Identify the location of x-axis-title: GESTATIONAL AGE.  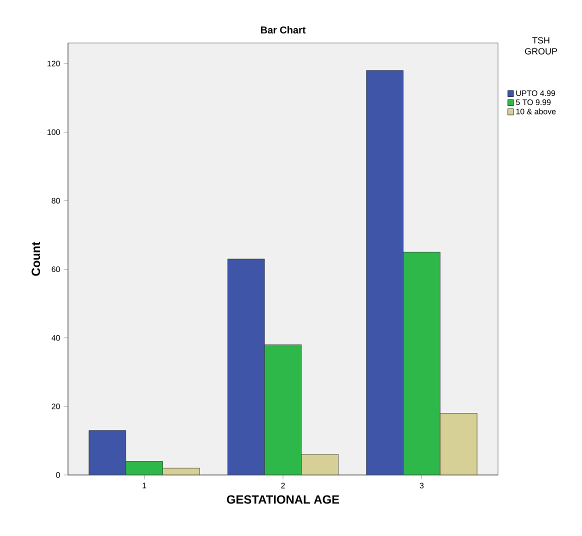
(283, 499).